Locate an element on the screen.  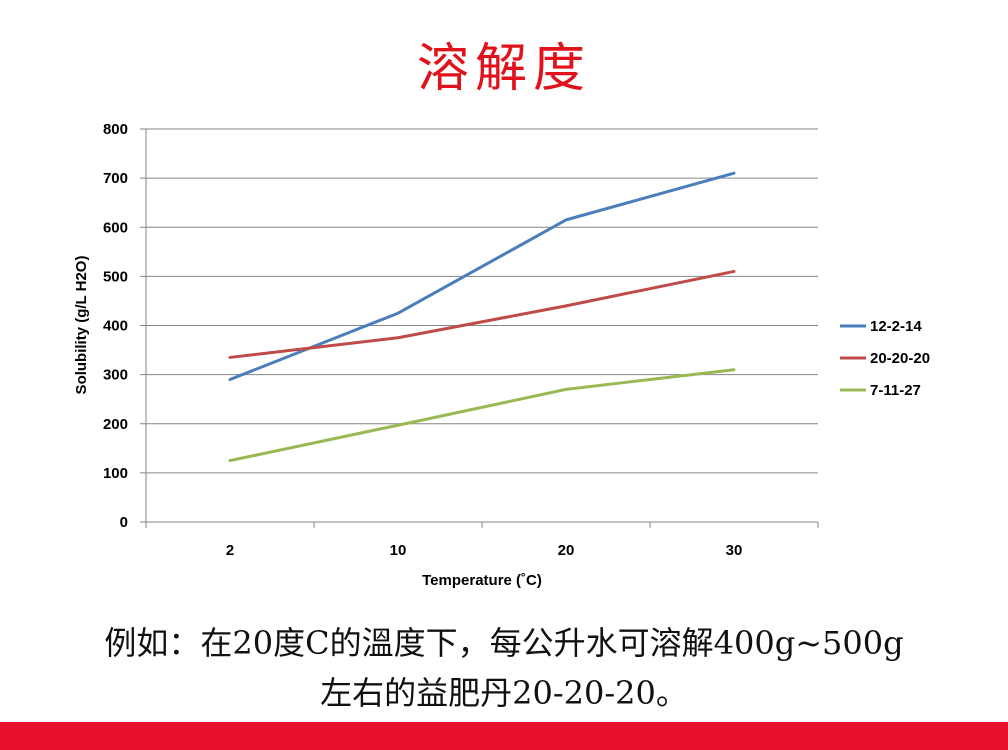
x-axis: 2 10 20 30 is located at coordinates (482, 540).